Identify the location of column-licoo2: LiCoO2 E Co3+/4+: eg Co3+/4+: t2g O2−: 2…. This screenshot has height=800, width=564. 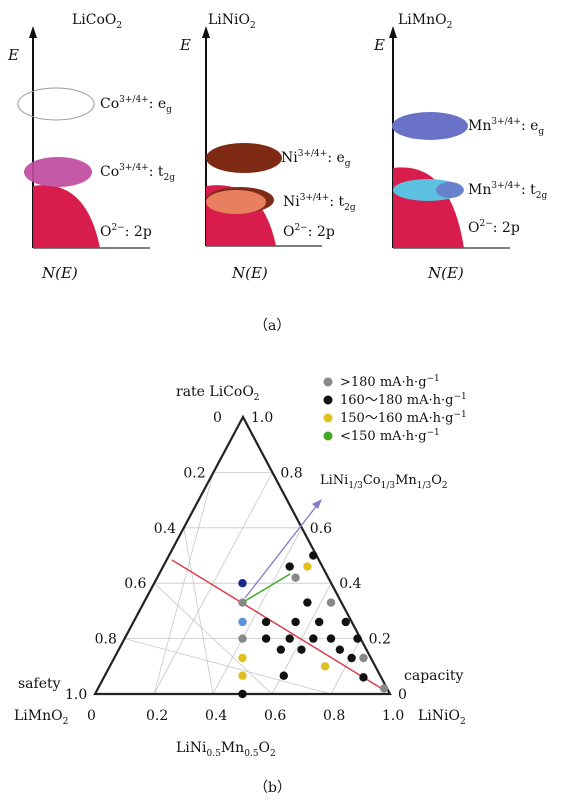
(91, 147).